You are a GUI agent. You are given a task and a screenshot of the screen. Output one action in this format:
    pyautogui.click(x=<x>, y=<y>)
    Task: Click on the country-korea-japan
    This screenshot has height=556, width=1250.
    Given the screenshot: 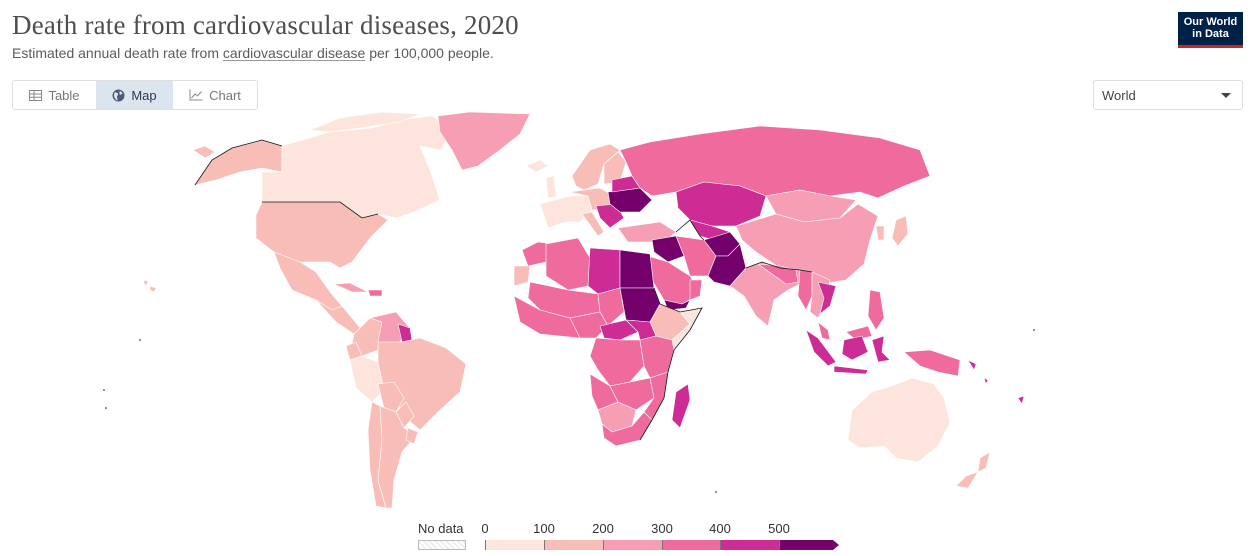 What is the action you would take?
    pyautogui.click(x=892, y=231)
    